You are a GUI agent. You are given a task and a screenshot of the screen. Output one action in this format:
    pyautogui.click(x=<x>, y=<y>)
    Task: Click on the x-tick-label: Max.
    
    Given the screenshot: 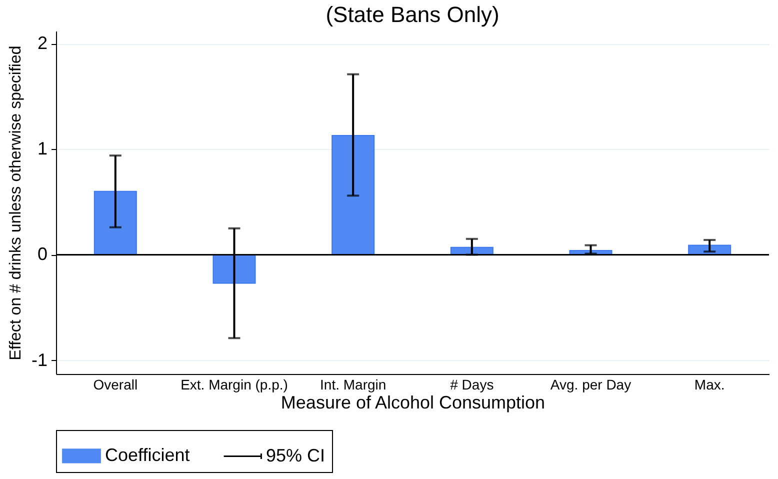 What is the action you would take?
    pyautogui.click(x=709, y=384)
    